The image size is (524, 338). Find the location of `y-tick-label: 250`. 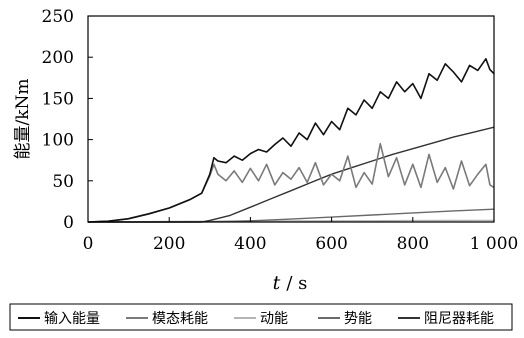

y-tick-label: 250 is located at coordinates (58, 17).